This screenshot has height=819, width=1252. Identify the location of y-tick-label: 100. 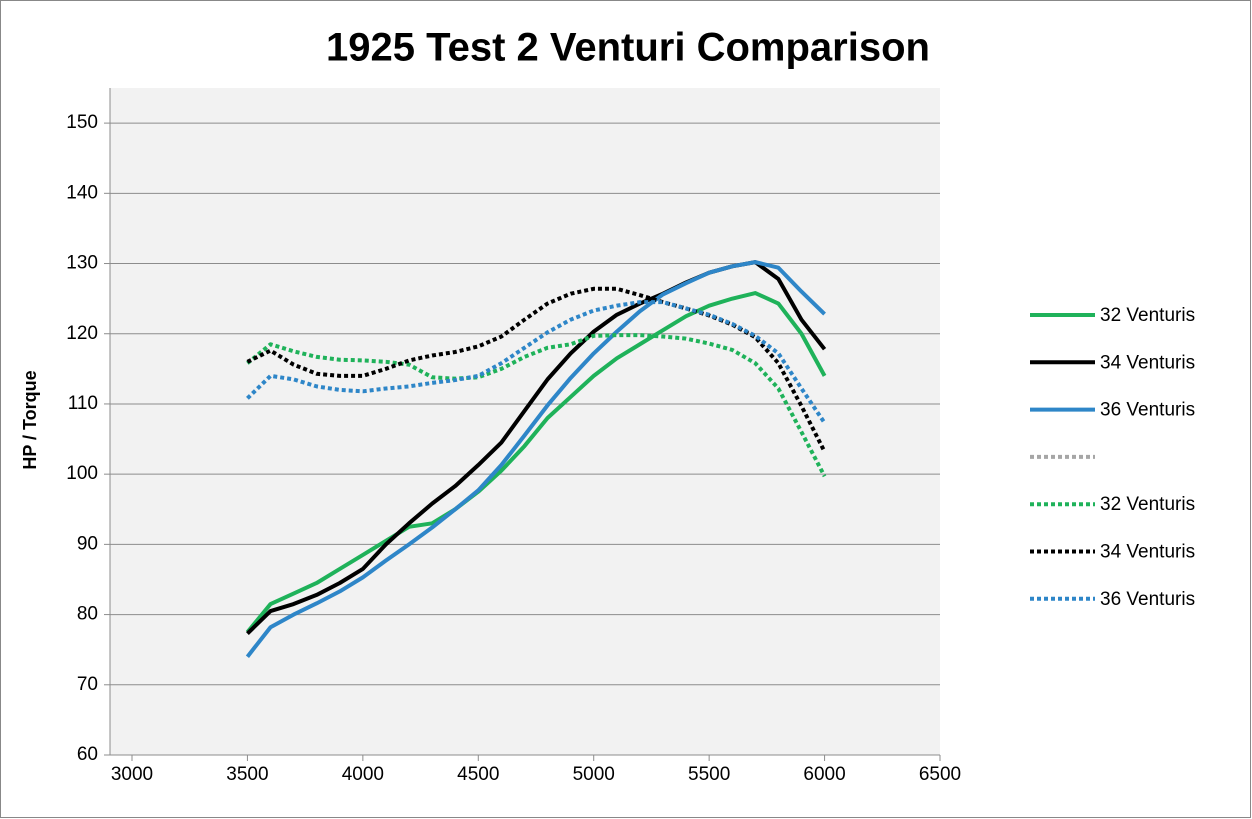
(82, 473).